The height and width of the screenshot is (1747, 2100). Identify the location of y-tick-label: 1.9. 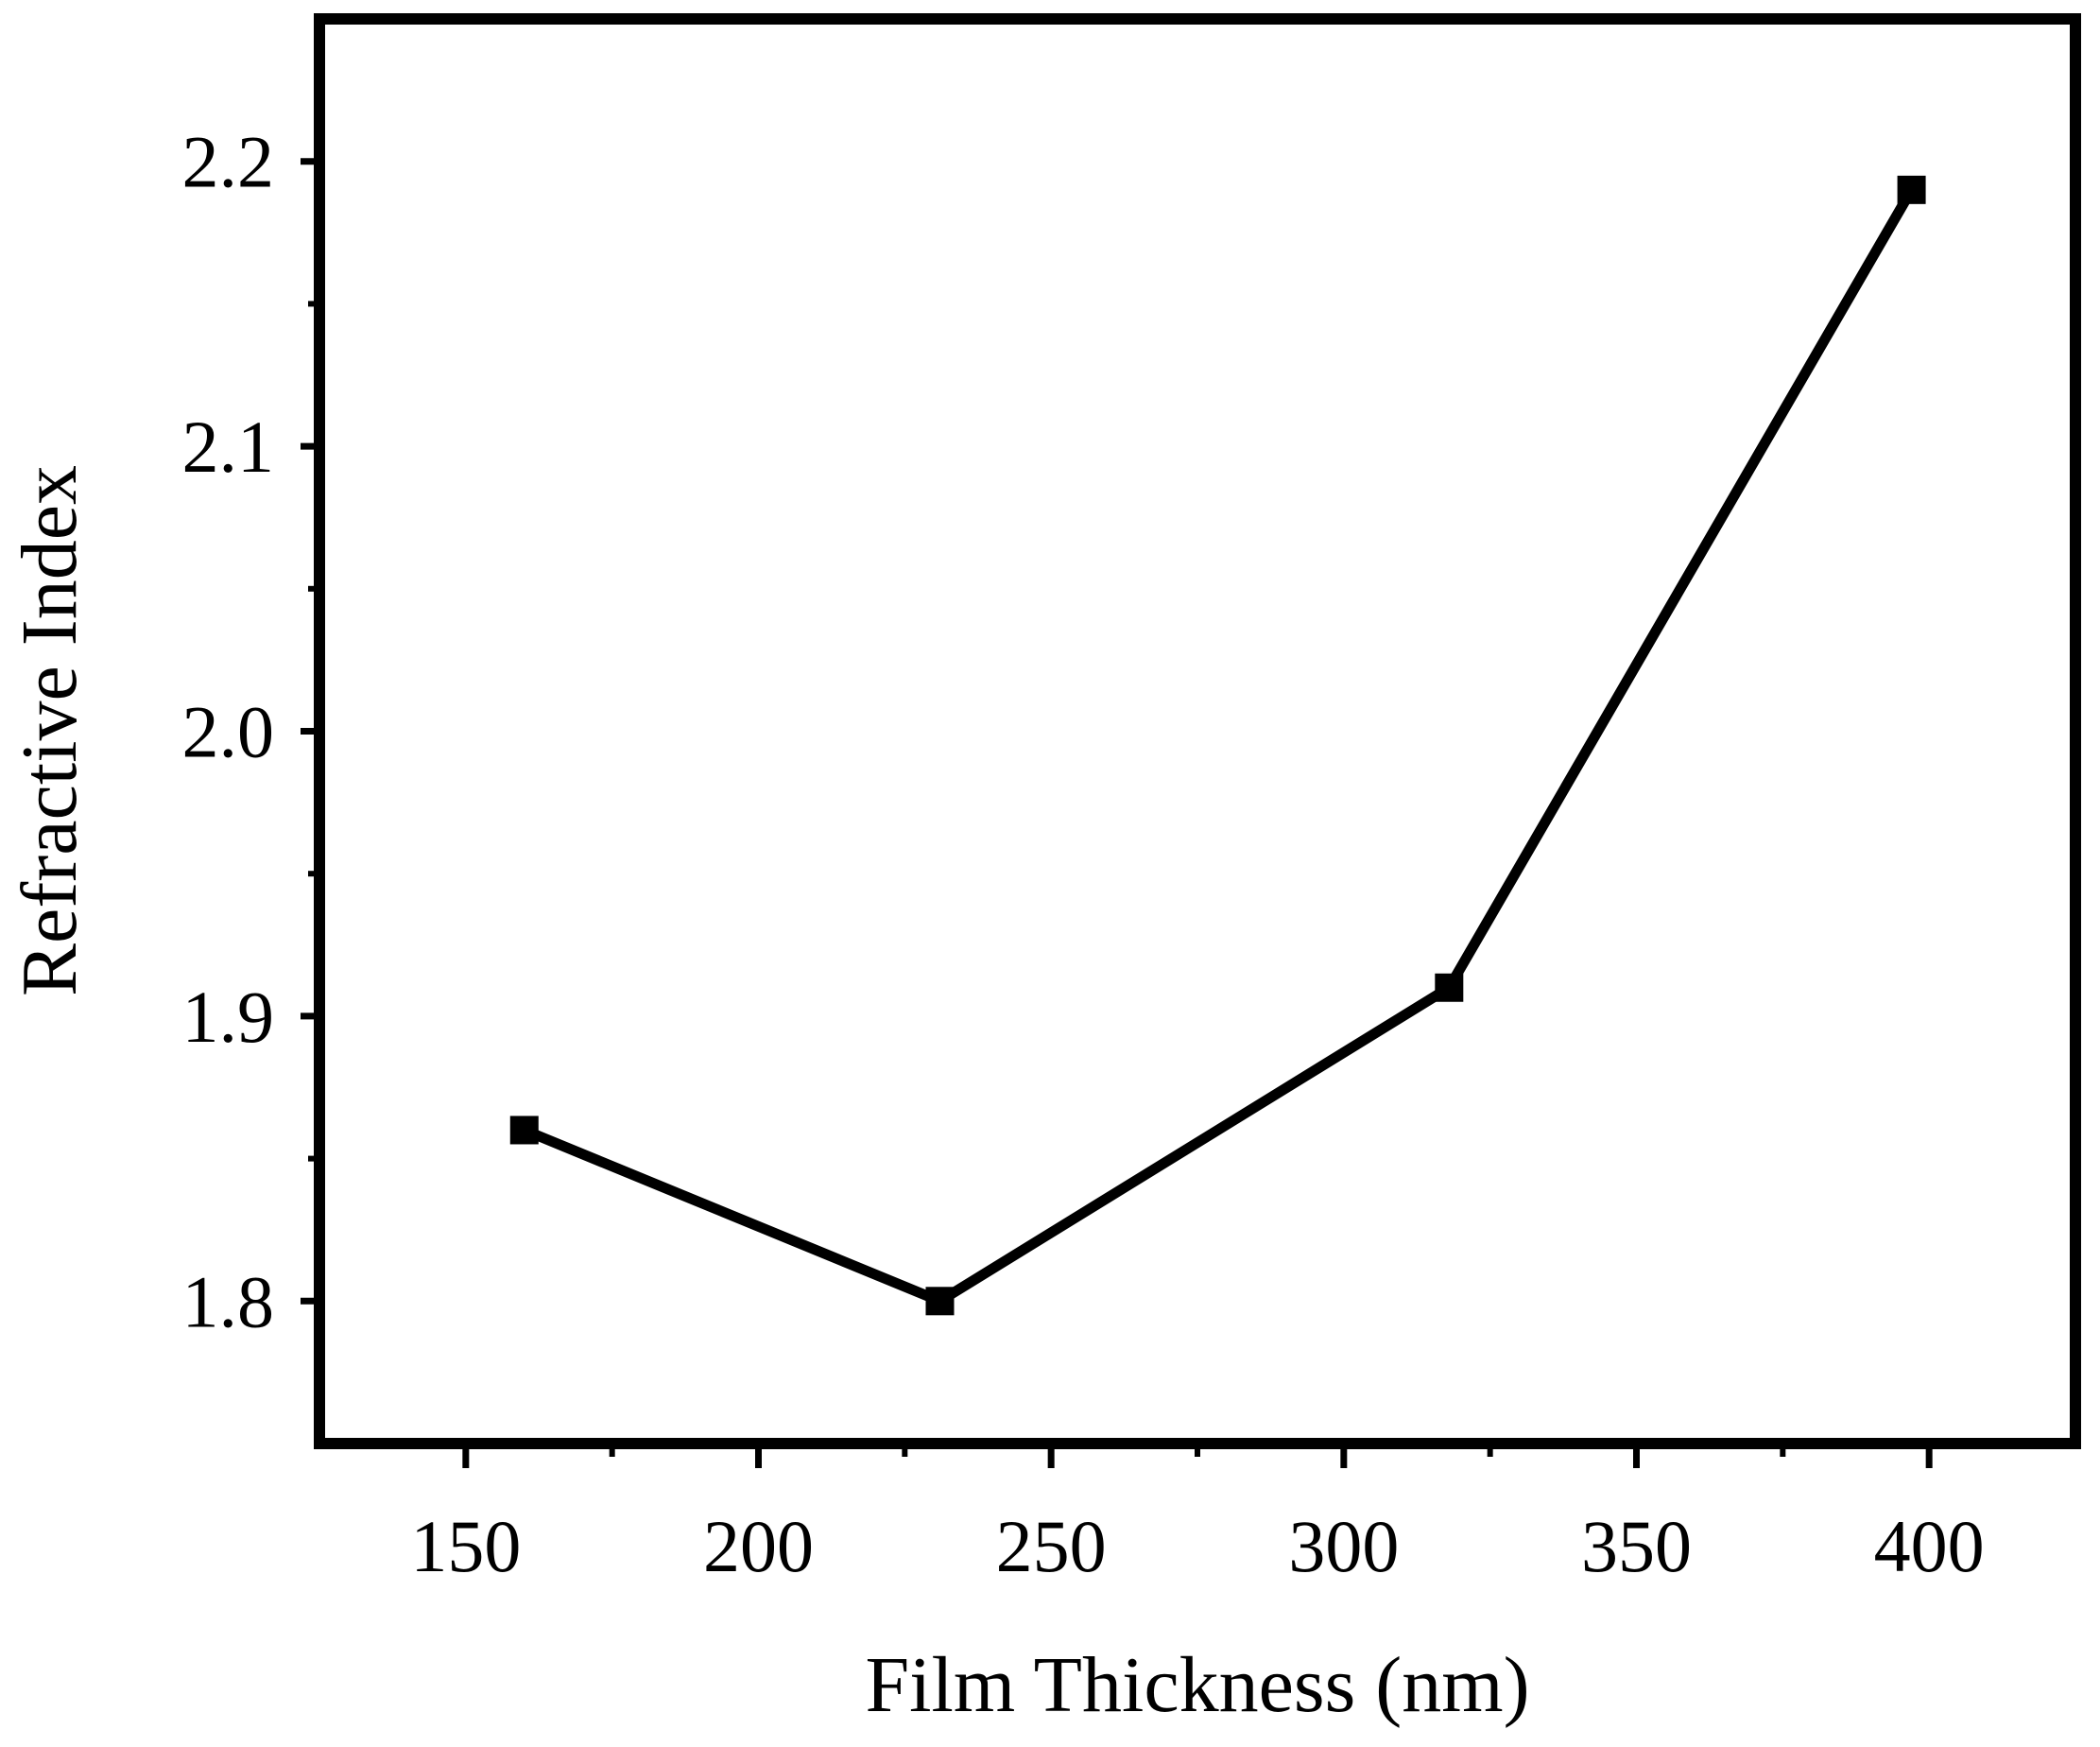
(229, 1017).